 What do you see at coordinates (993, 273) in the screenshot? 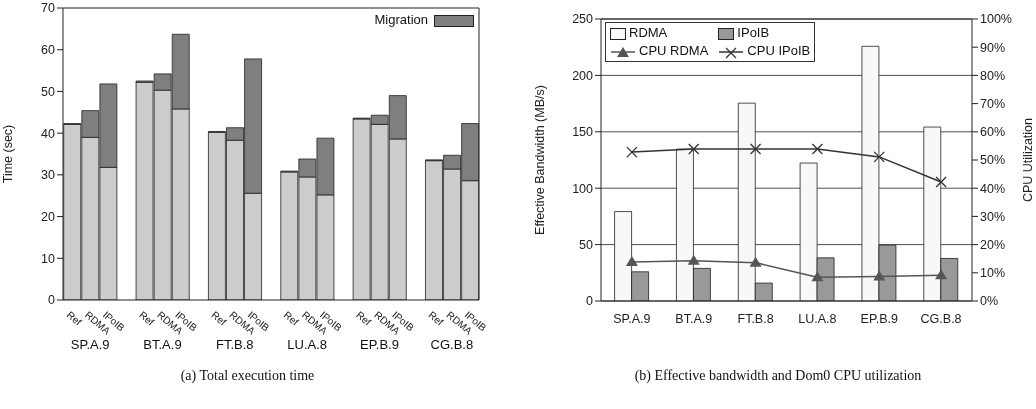
I see `y2-tick-label: 10%` at bounding box center [993, 273].